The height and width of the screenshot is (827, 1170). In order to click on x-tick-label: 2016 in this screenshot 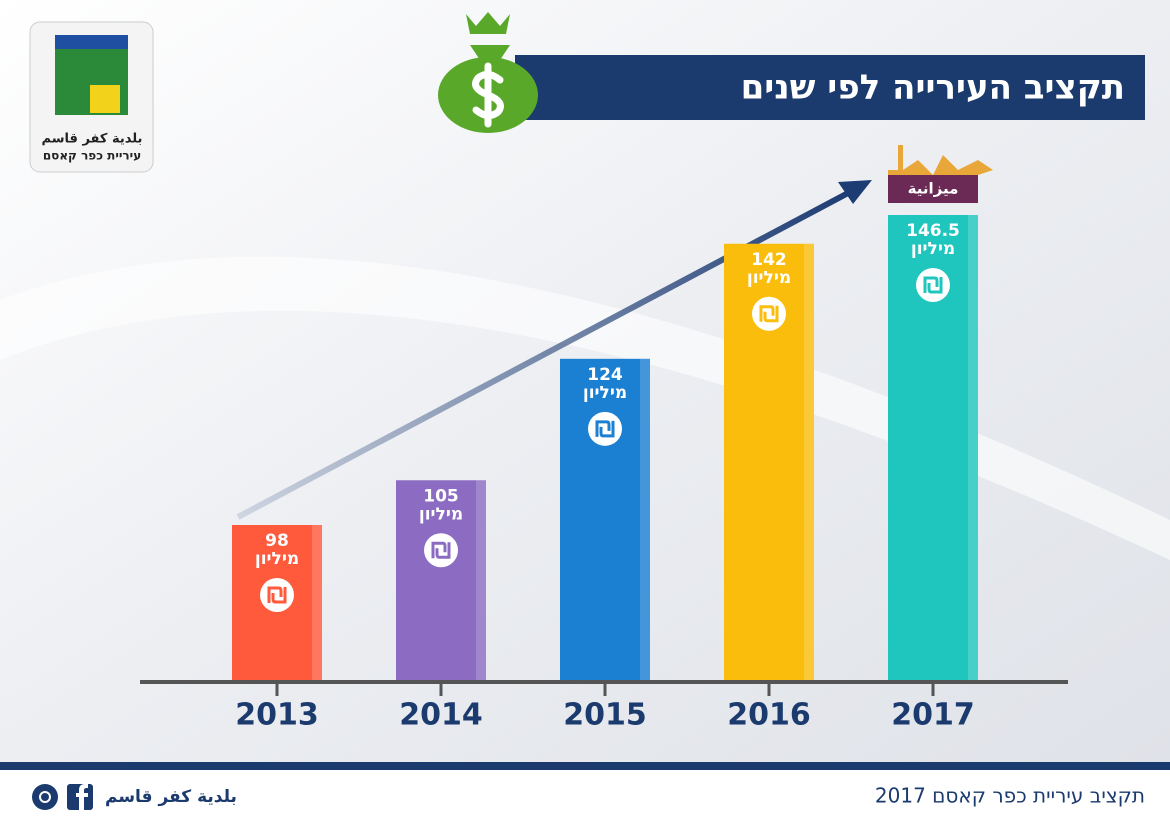, I will do `click(769, 715)`.